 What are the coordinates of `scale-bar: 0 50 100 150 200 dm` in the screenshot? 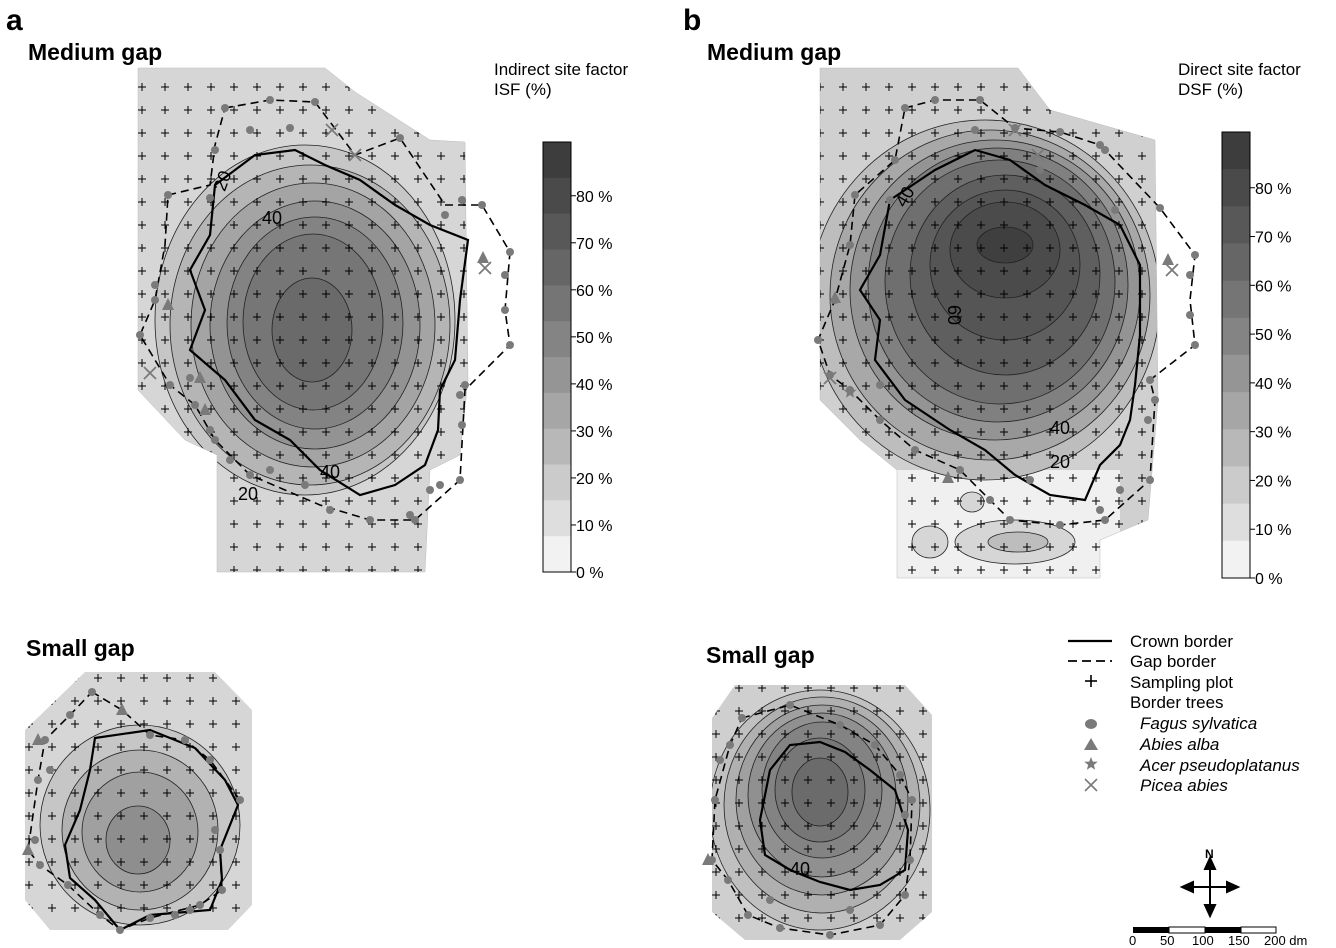 It's located at (1218, 937).